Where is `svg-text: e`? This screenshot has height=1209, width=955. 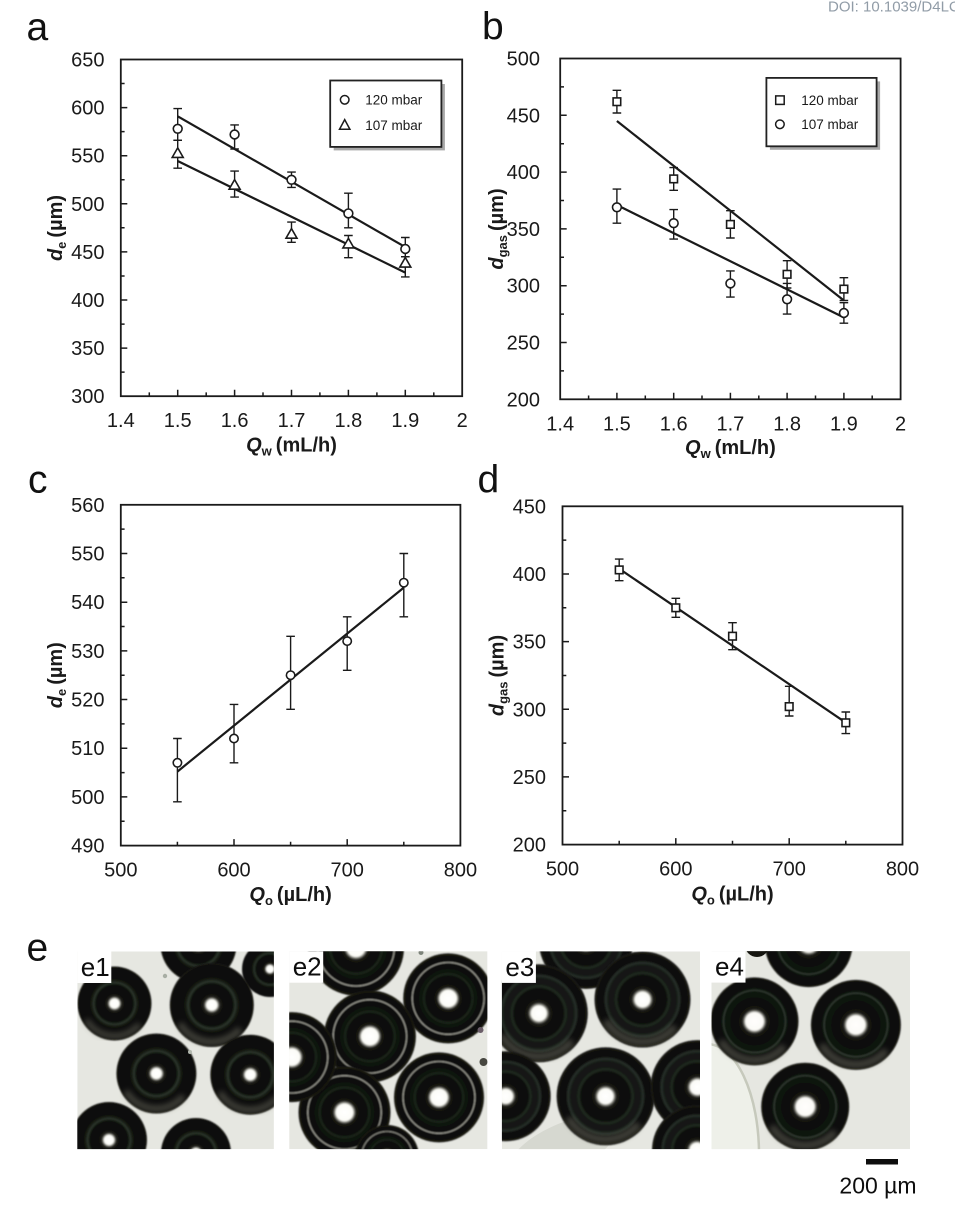
svg-text: e is located at coordinates (38, 948).